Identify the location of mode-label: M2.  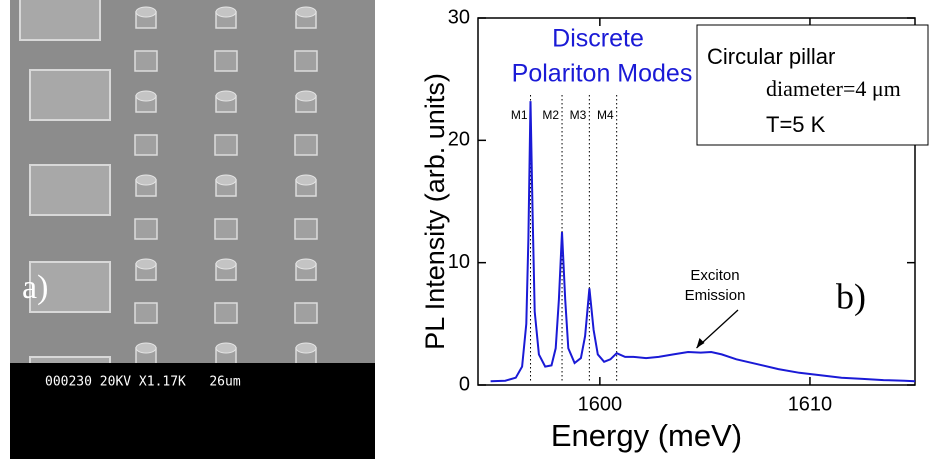
(550, 115).